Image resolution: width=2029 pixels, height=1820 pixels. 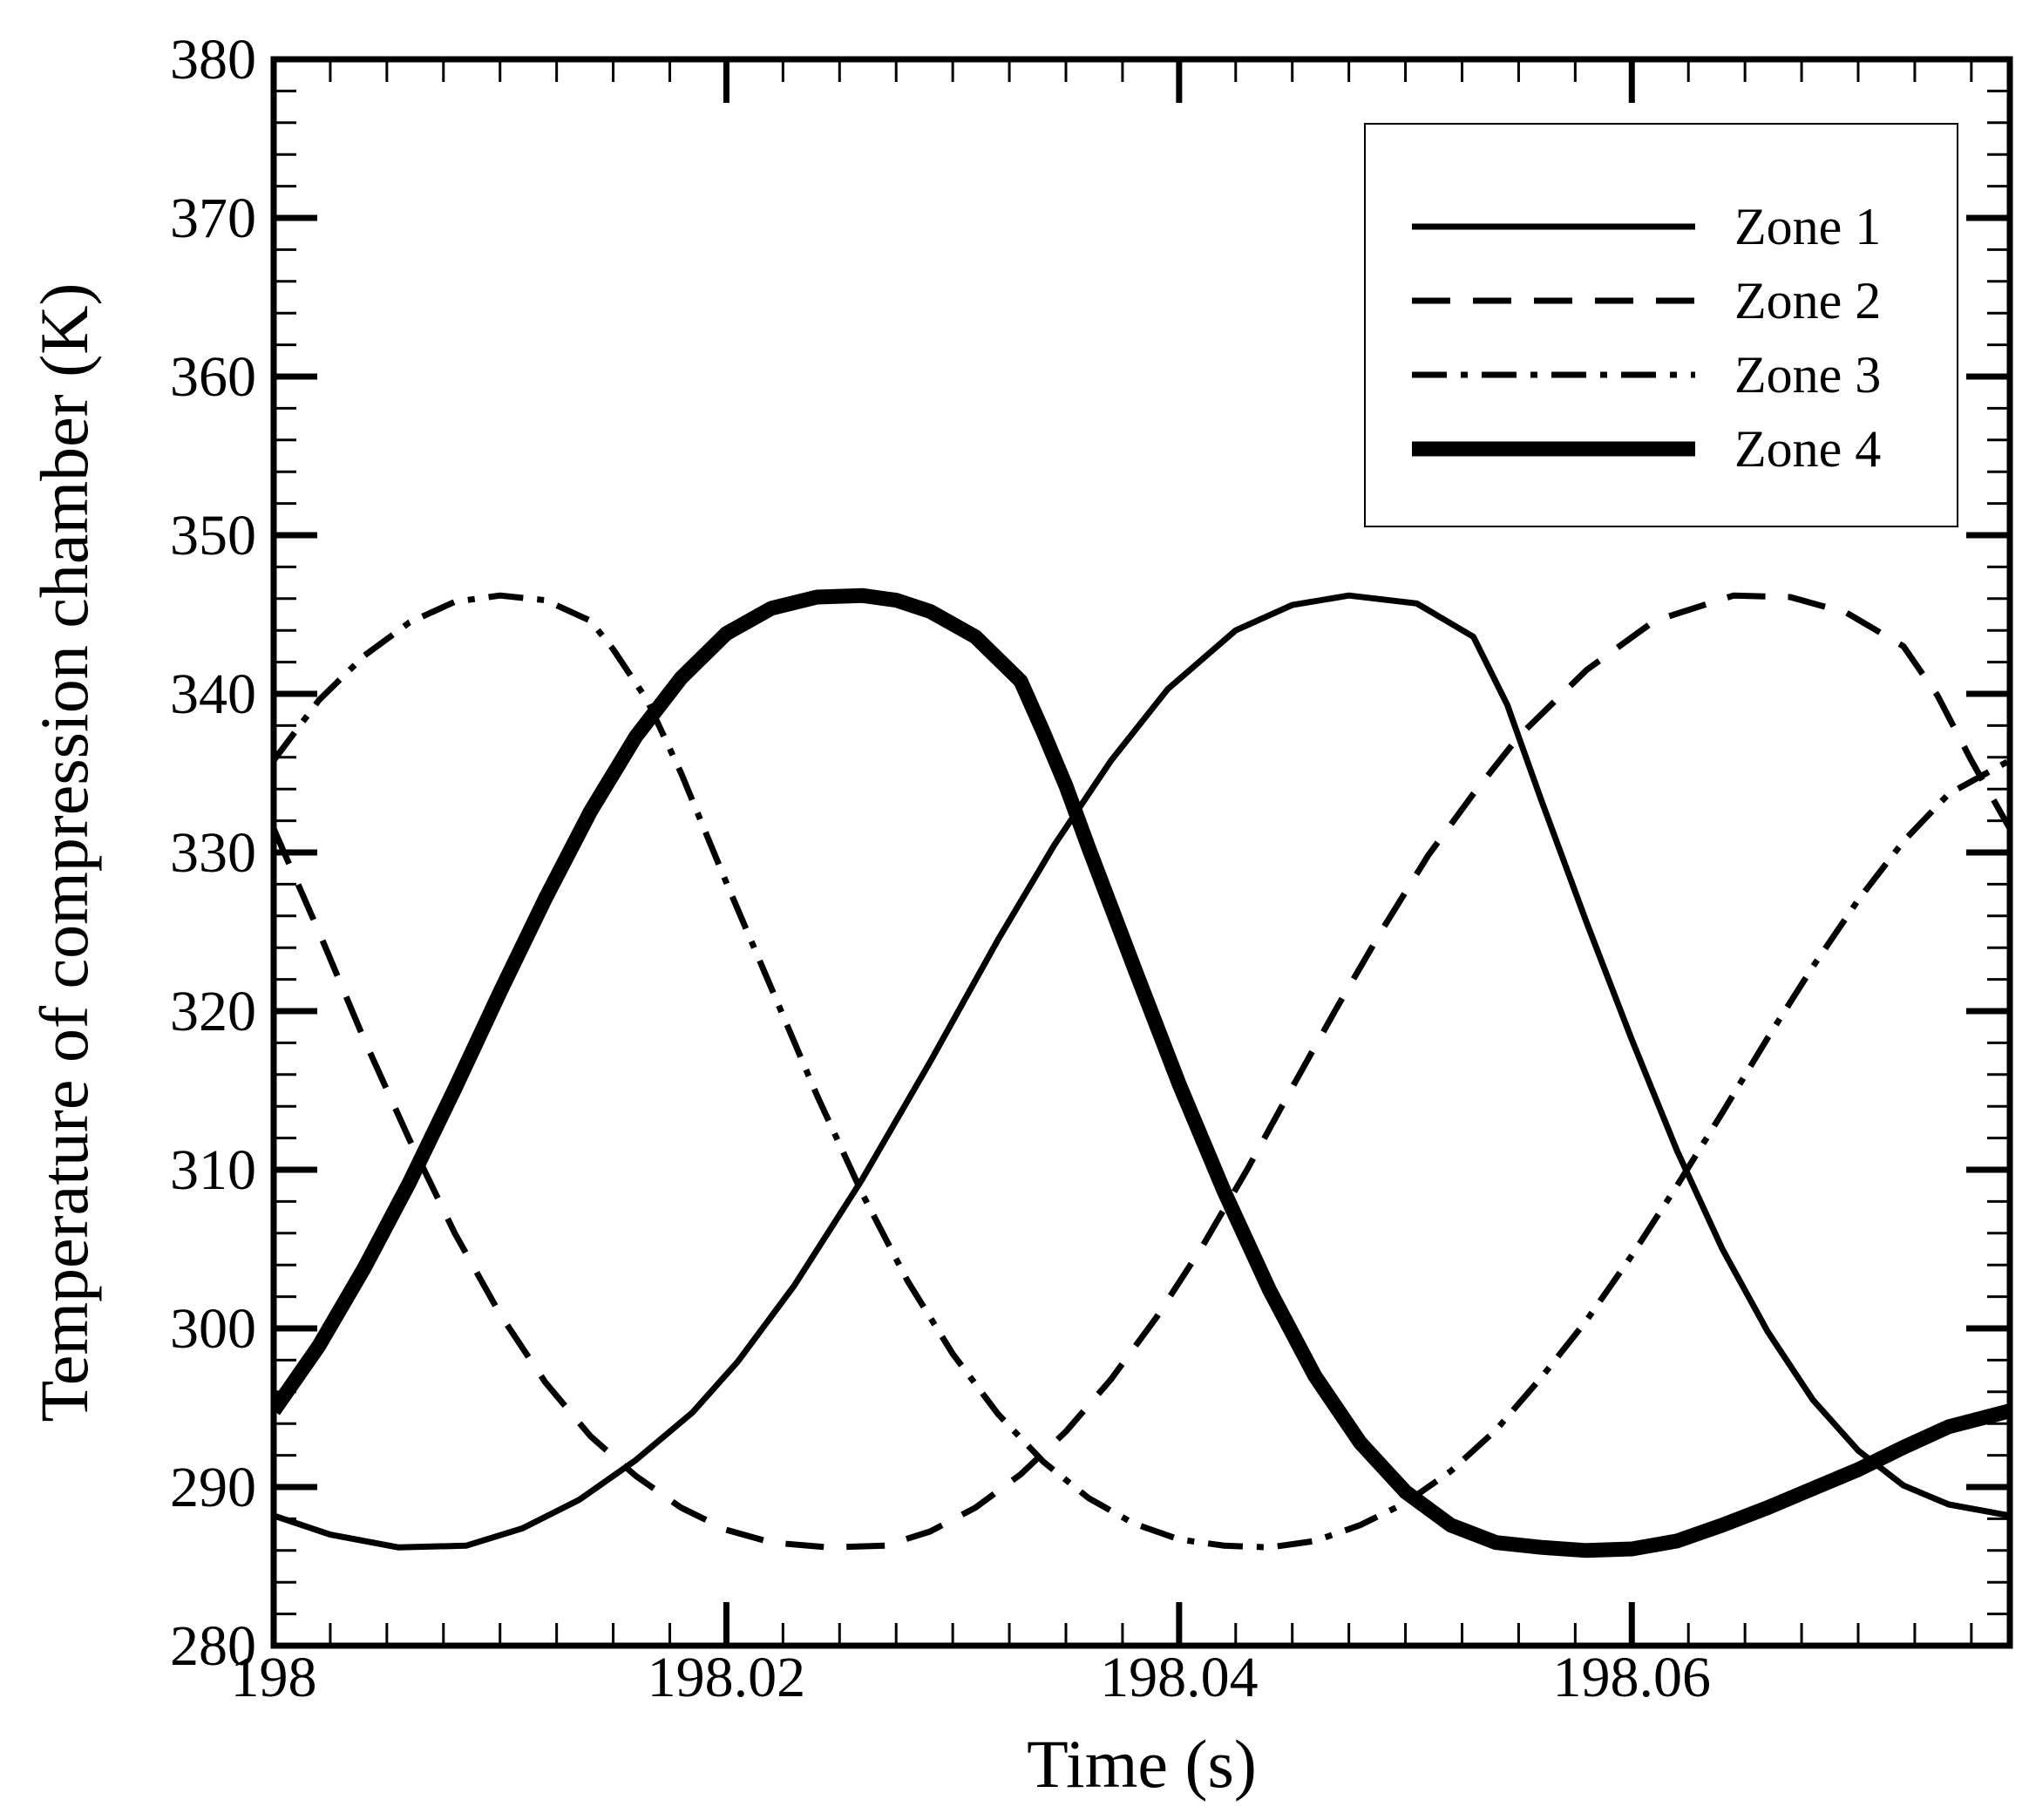 I want to click on x-axis-title: Time (s), so click(x=1142, y=1764).